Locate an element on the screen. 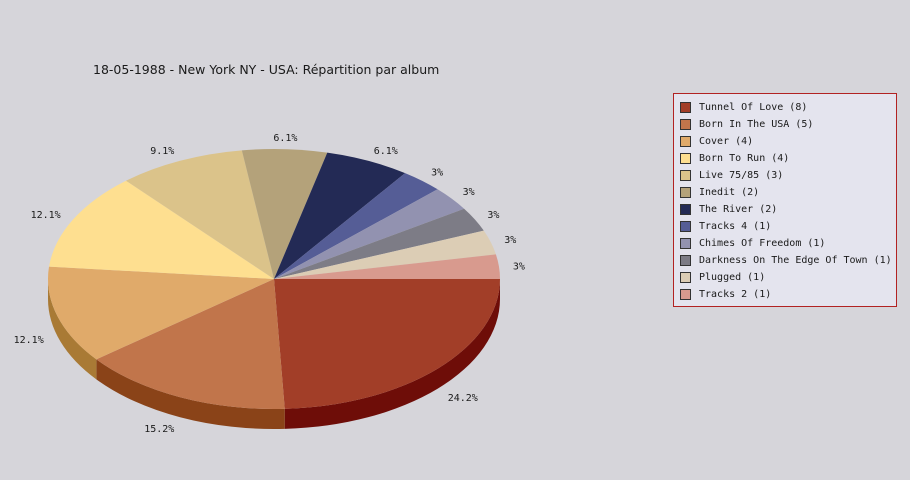 This screenshot has height=480, width=910. legend-label: Tracks 2 (1) is located at coordinates (735, 294).